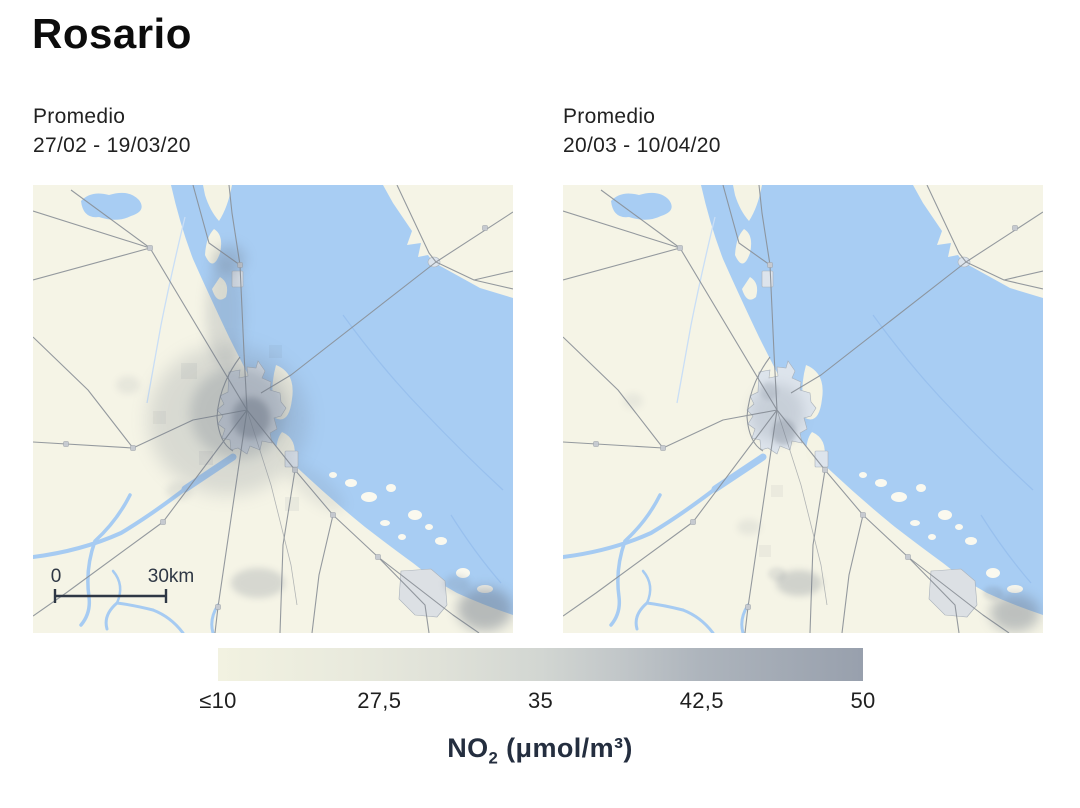 The image size is (1080, 808). Describe the element at coordinates (79, 116) in the screenshot. I see `caption-before-line1: Promedio` at that location.